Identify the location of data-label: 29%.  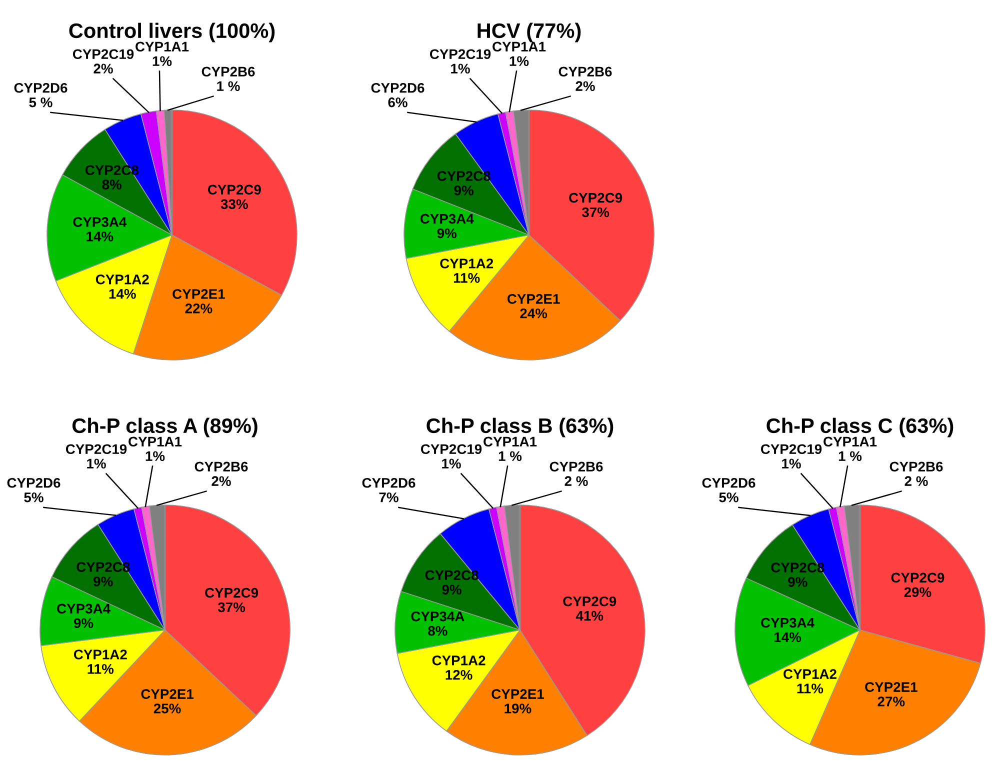
(918, 592).